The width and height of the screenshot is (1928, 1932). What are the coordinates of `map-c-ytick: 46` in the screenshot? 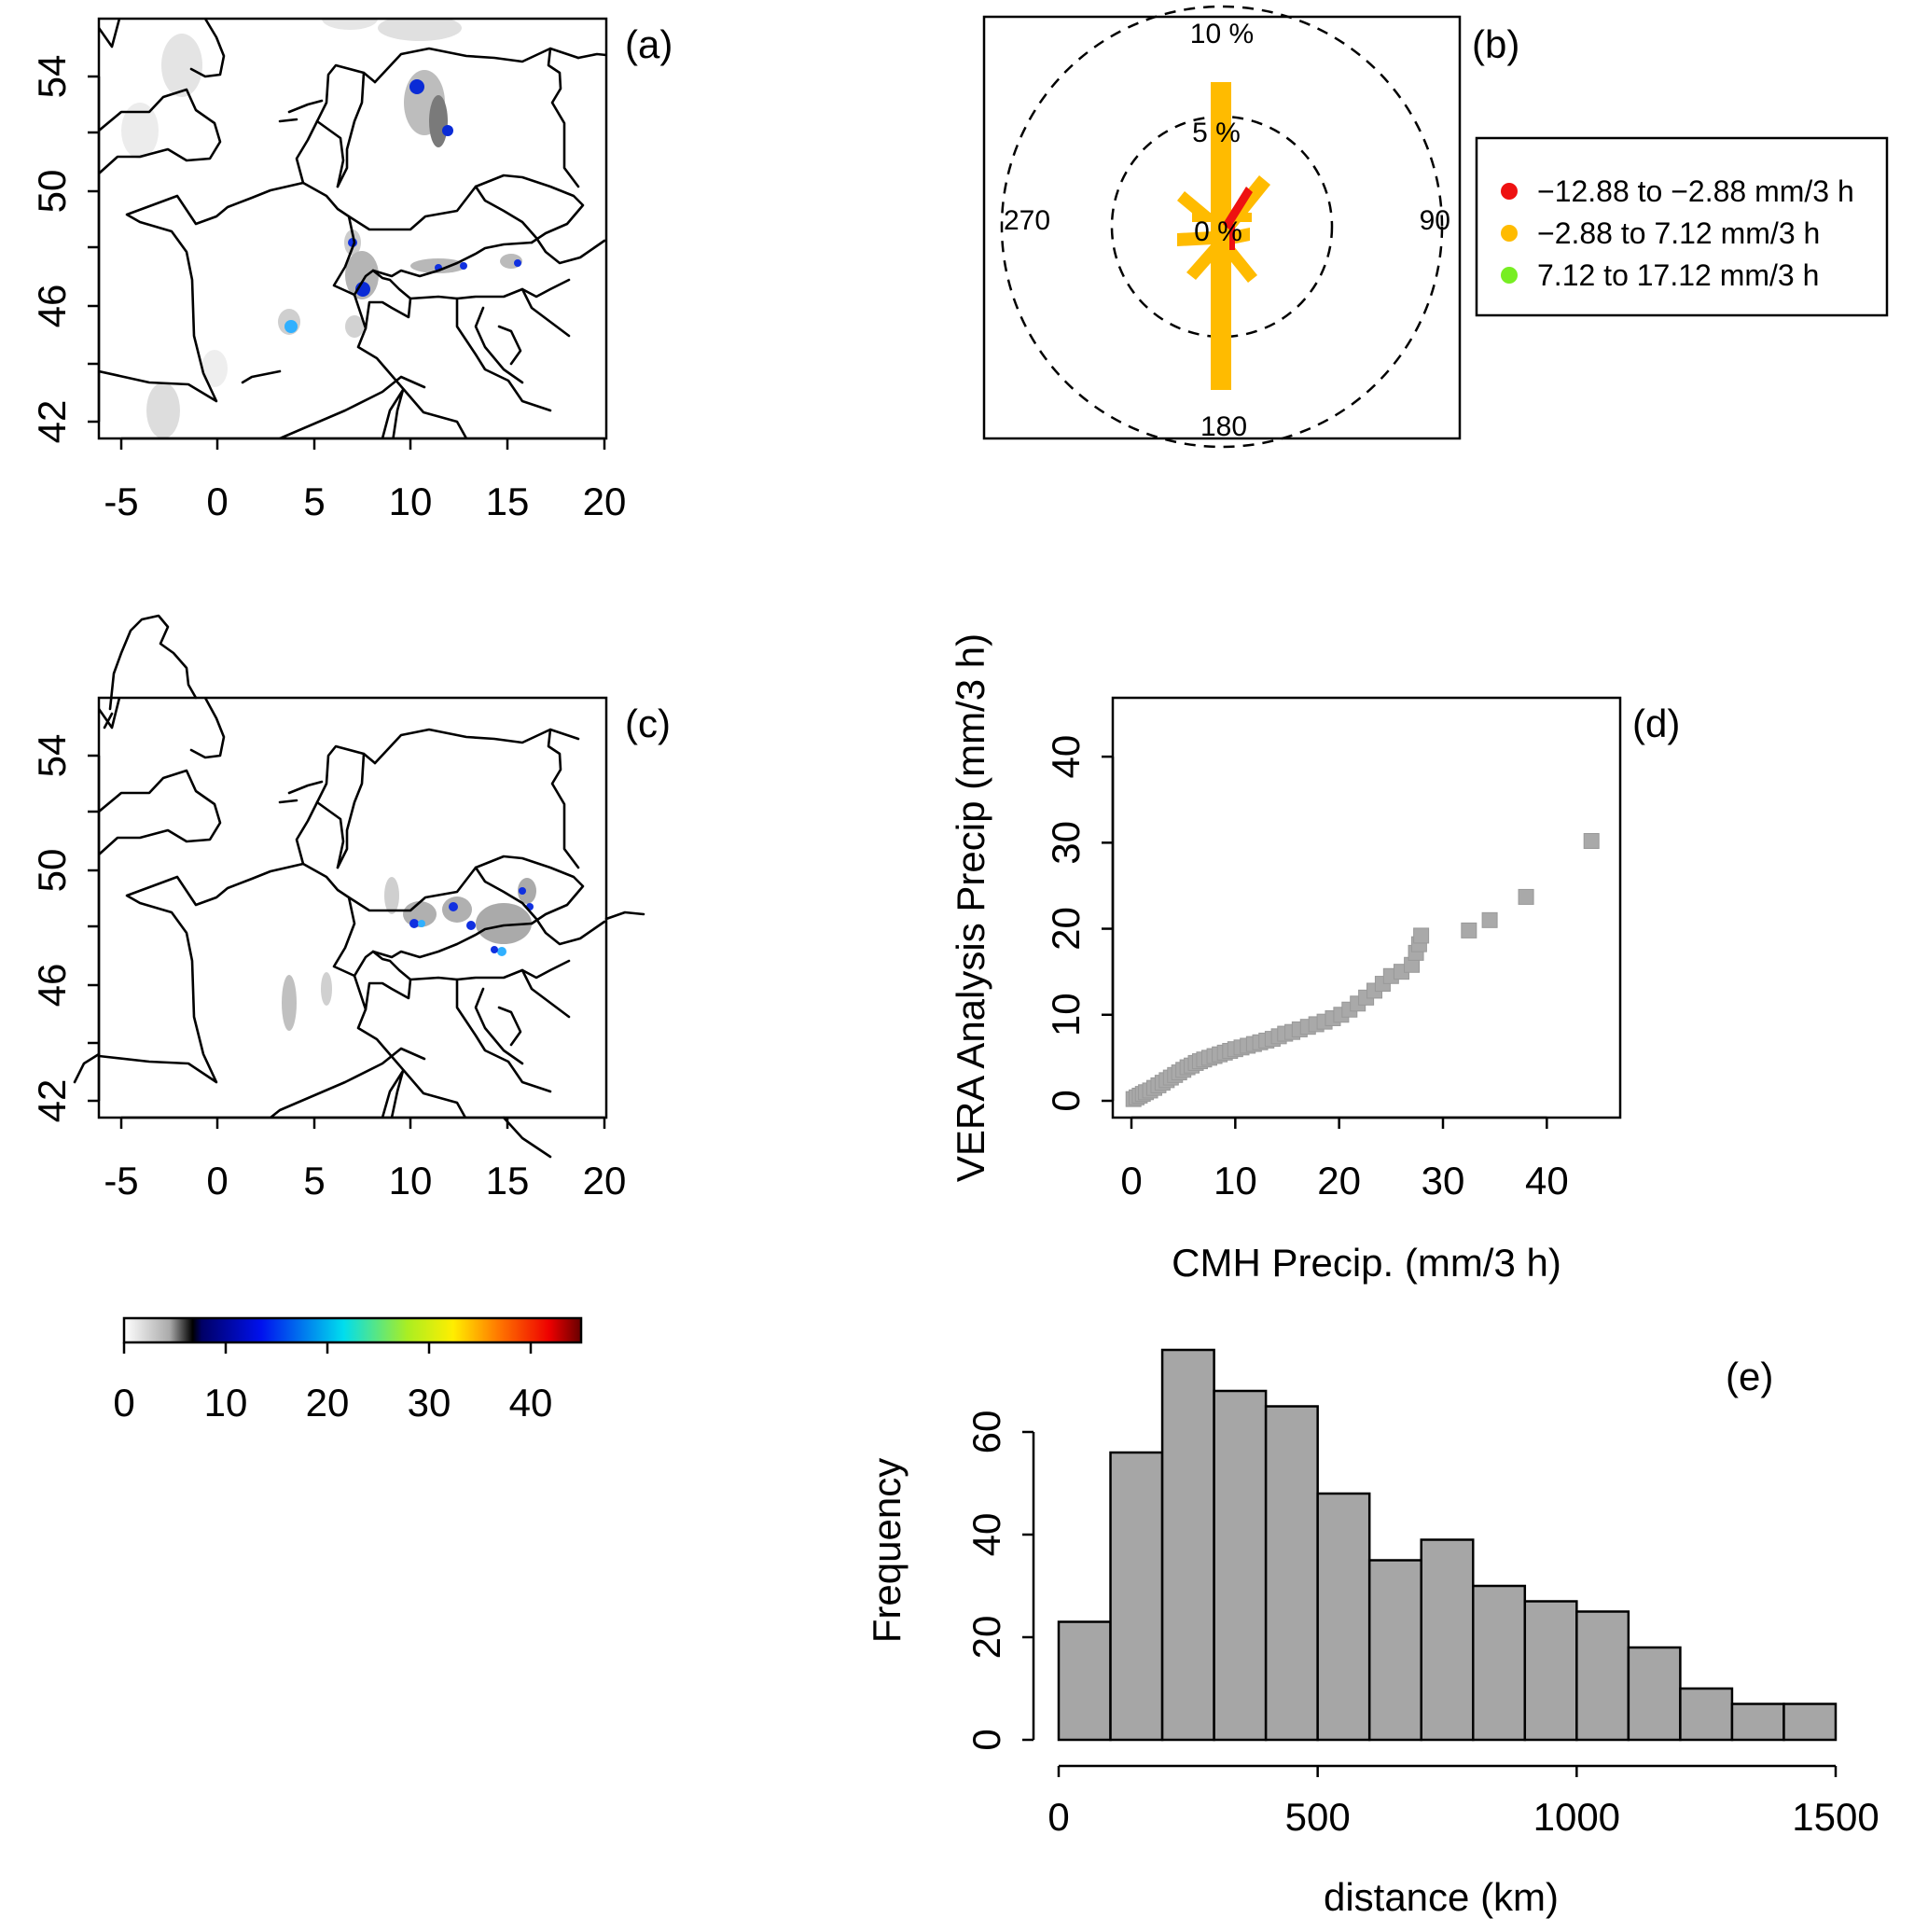 It's located at (52, 986).